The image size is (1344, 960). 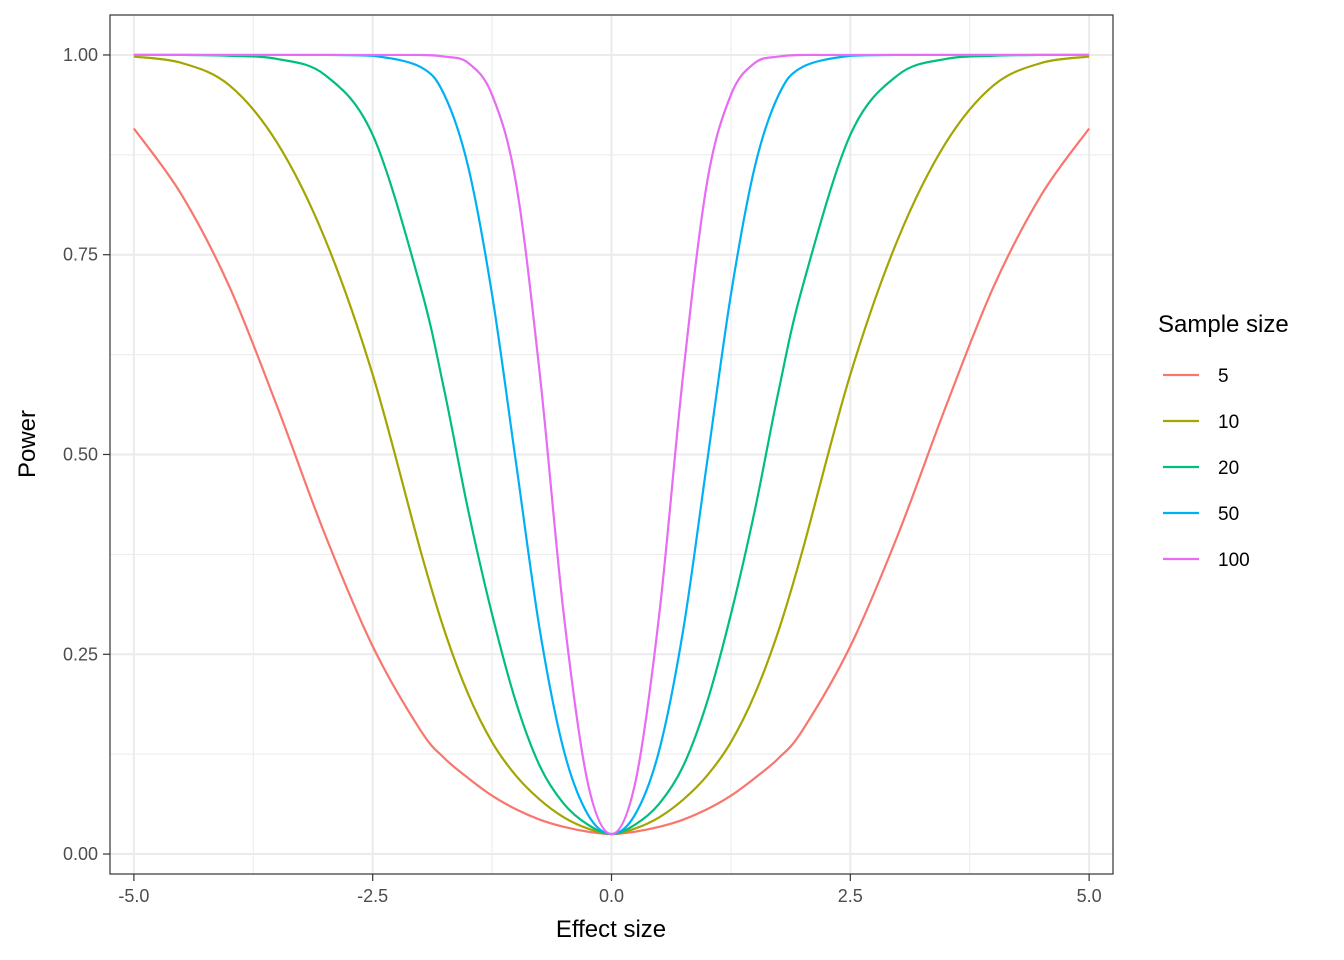 I want to click on y-tick-label: 1.00, so click(x=80, y=55).